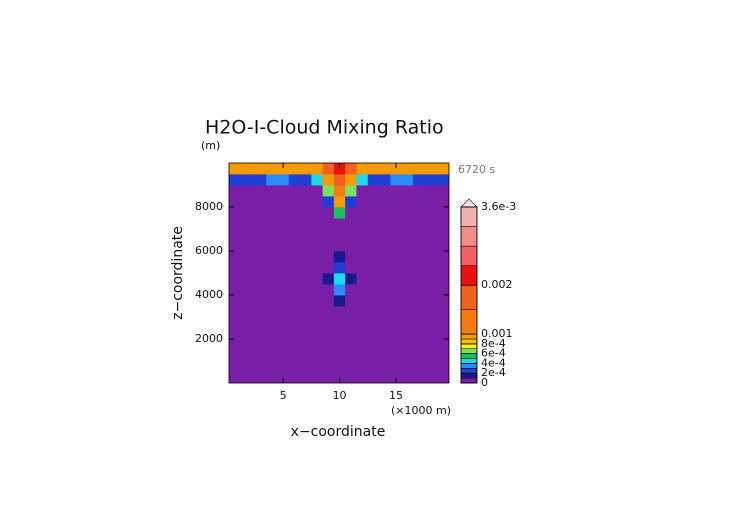 The height and width of the screenshot is (532, 752). Describe the element at coordinates (283, 395) in the screenshot. I see `x-tick-label: 5` at that location.